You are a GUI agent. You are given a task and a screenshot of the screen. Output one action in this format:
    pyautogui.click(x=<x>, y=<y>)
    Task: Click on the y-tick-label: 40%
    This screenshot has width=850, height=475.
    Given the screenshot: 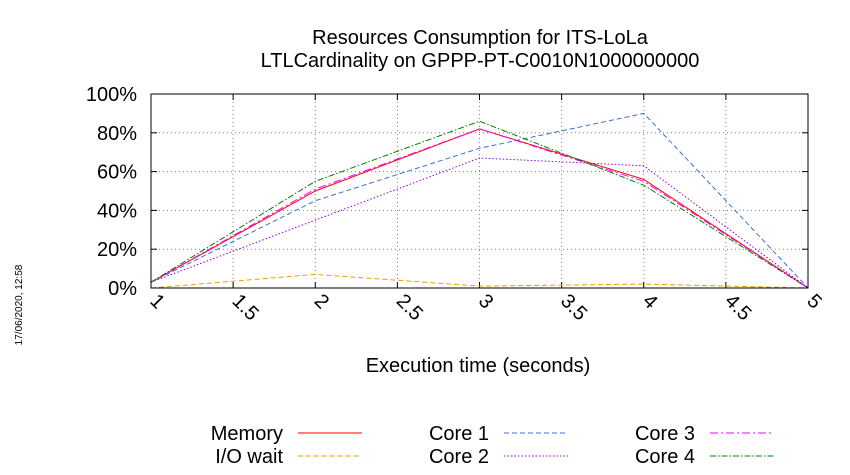 What is the action you would take?
    pyautogui.click(x=117, y=211)
    